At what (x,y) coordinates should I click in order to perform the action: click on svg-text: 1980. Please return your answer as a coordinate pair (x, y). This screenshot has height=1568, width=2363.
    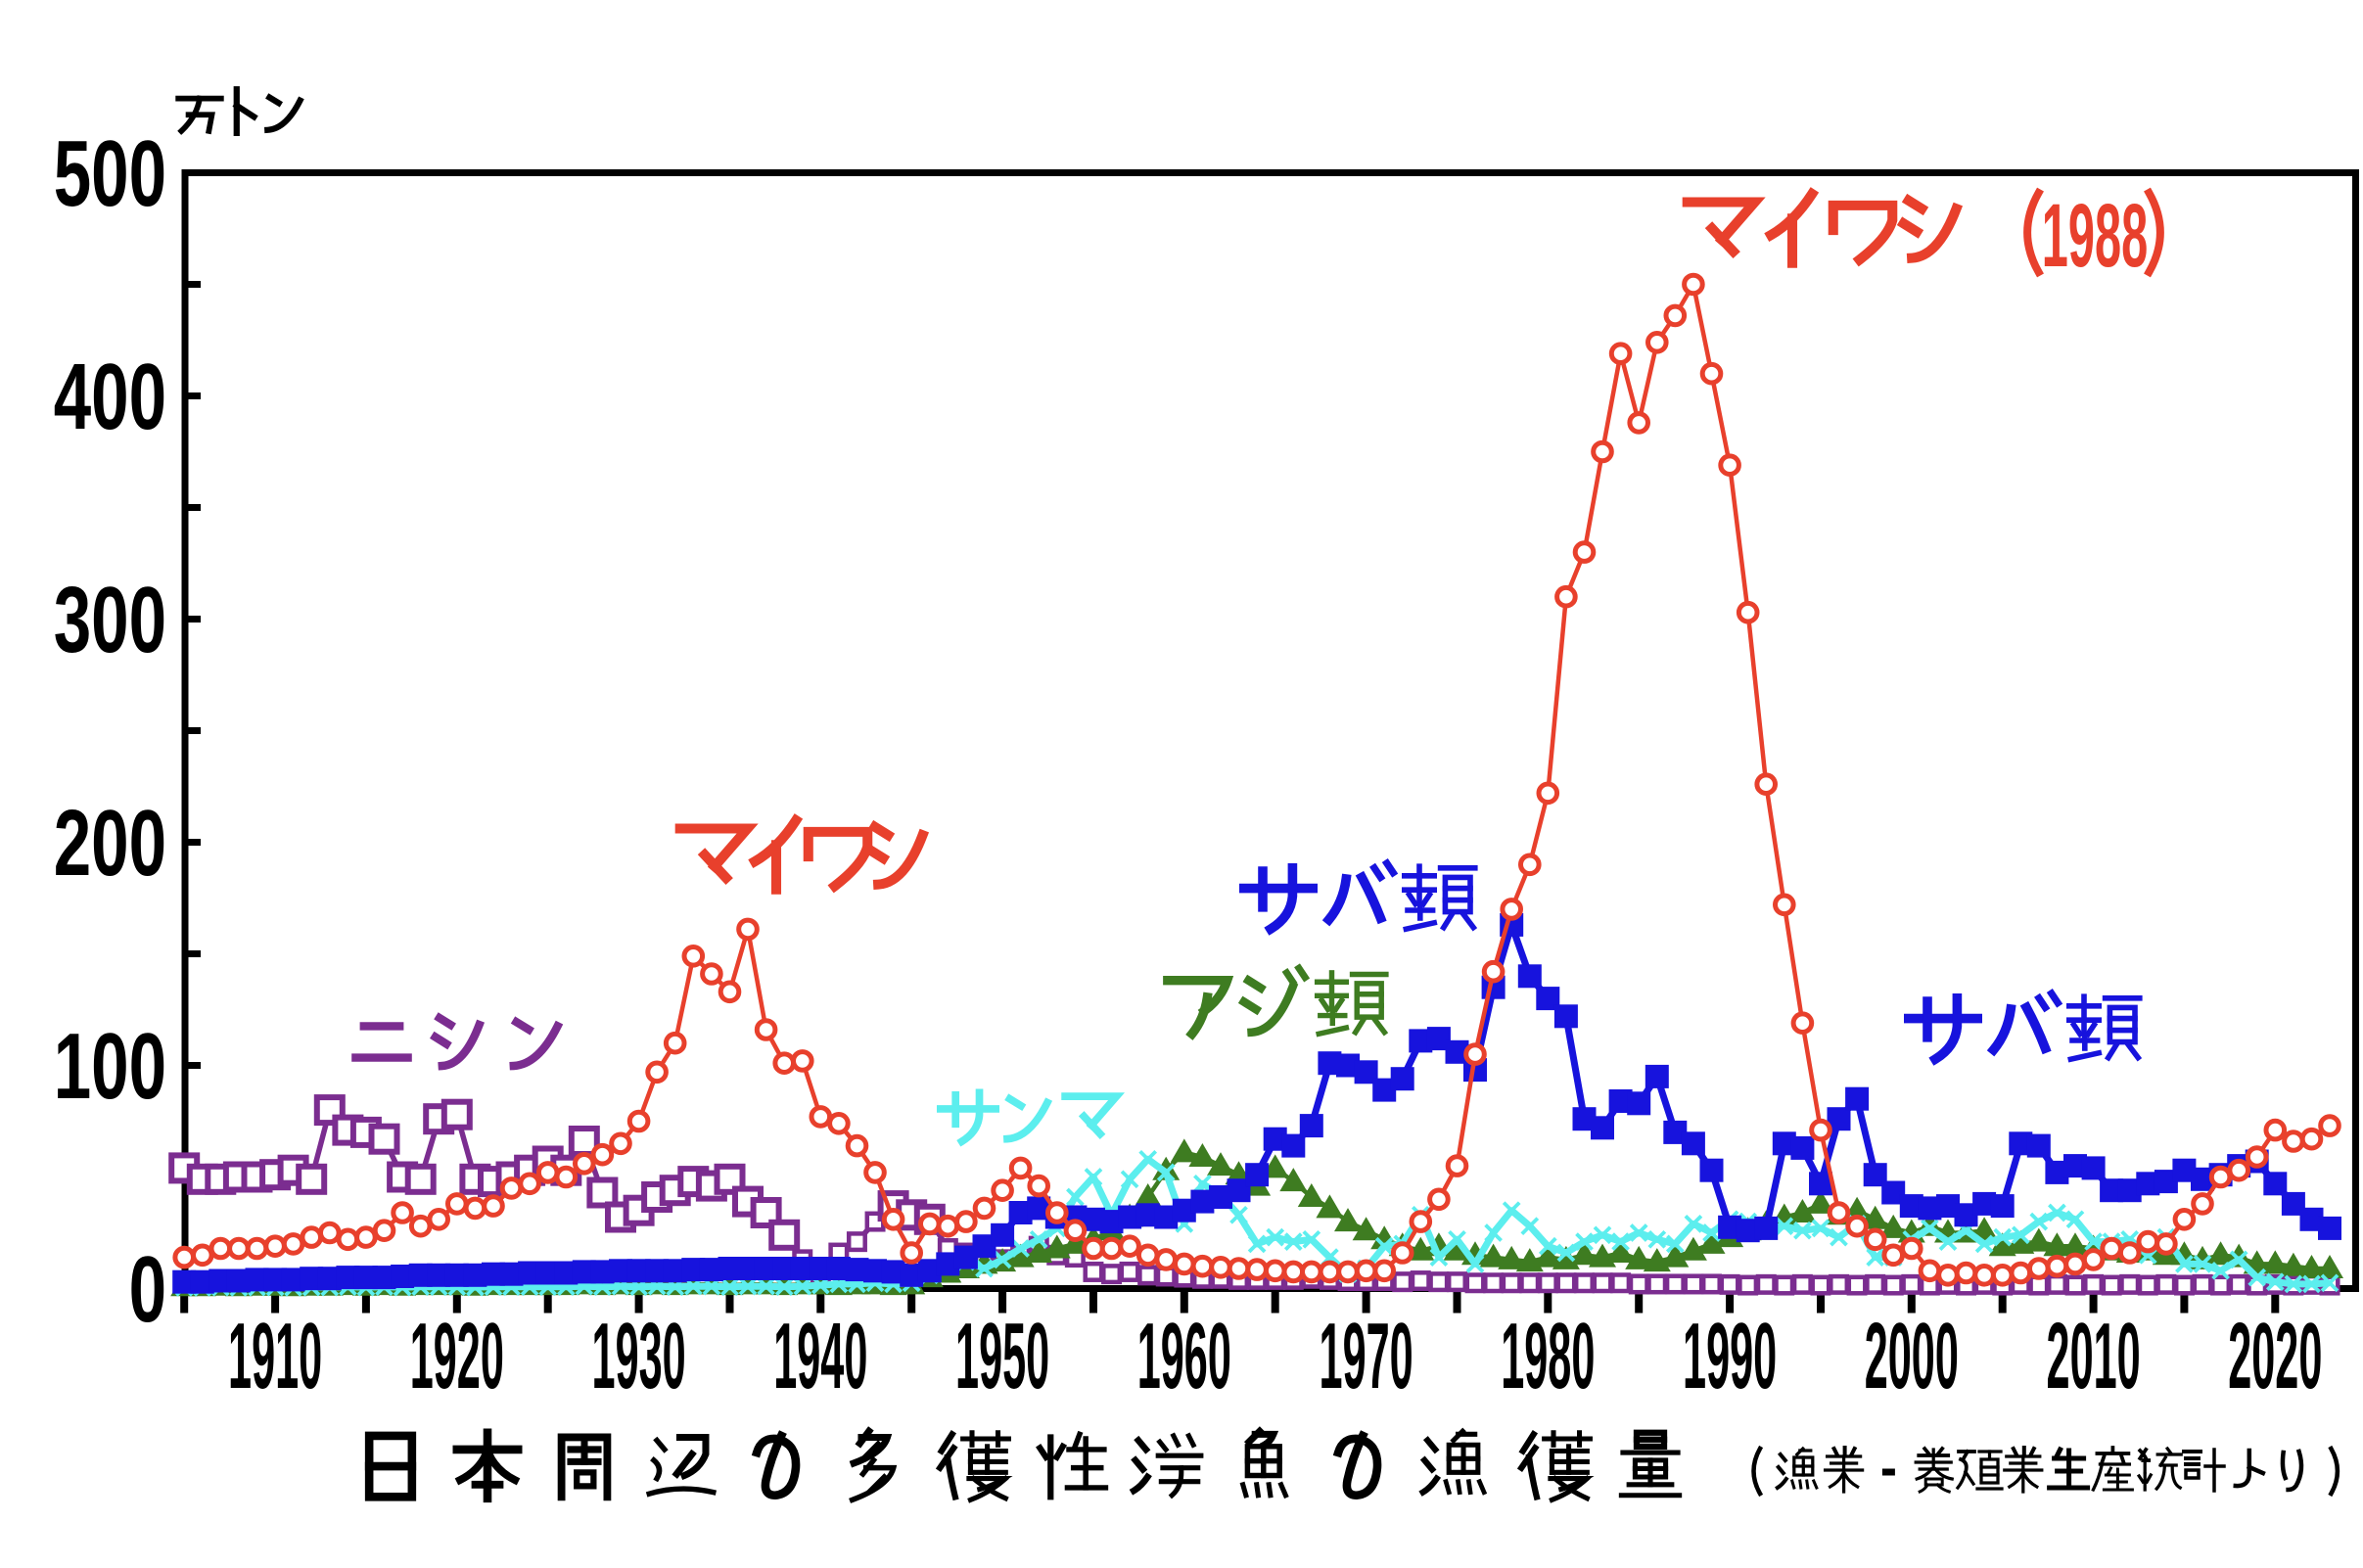
    Looking at the image, I should click on (1548, 1356).